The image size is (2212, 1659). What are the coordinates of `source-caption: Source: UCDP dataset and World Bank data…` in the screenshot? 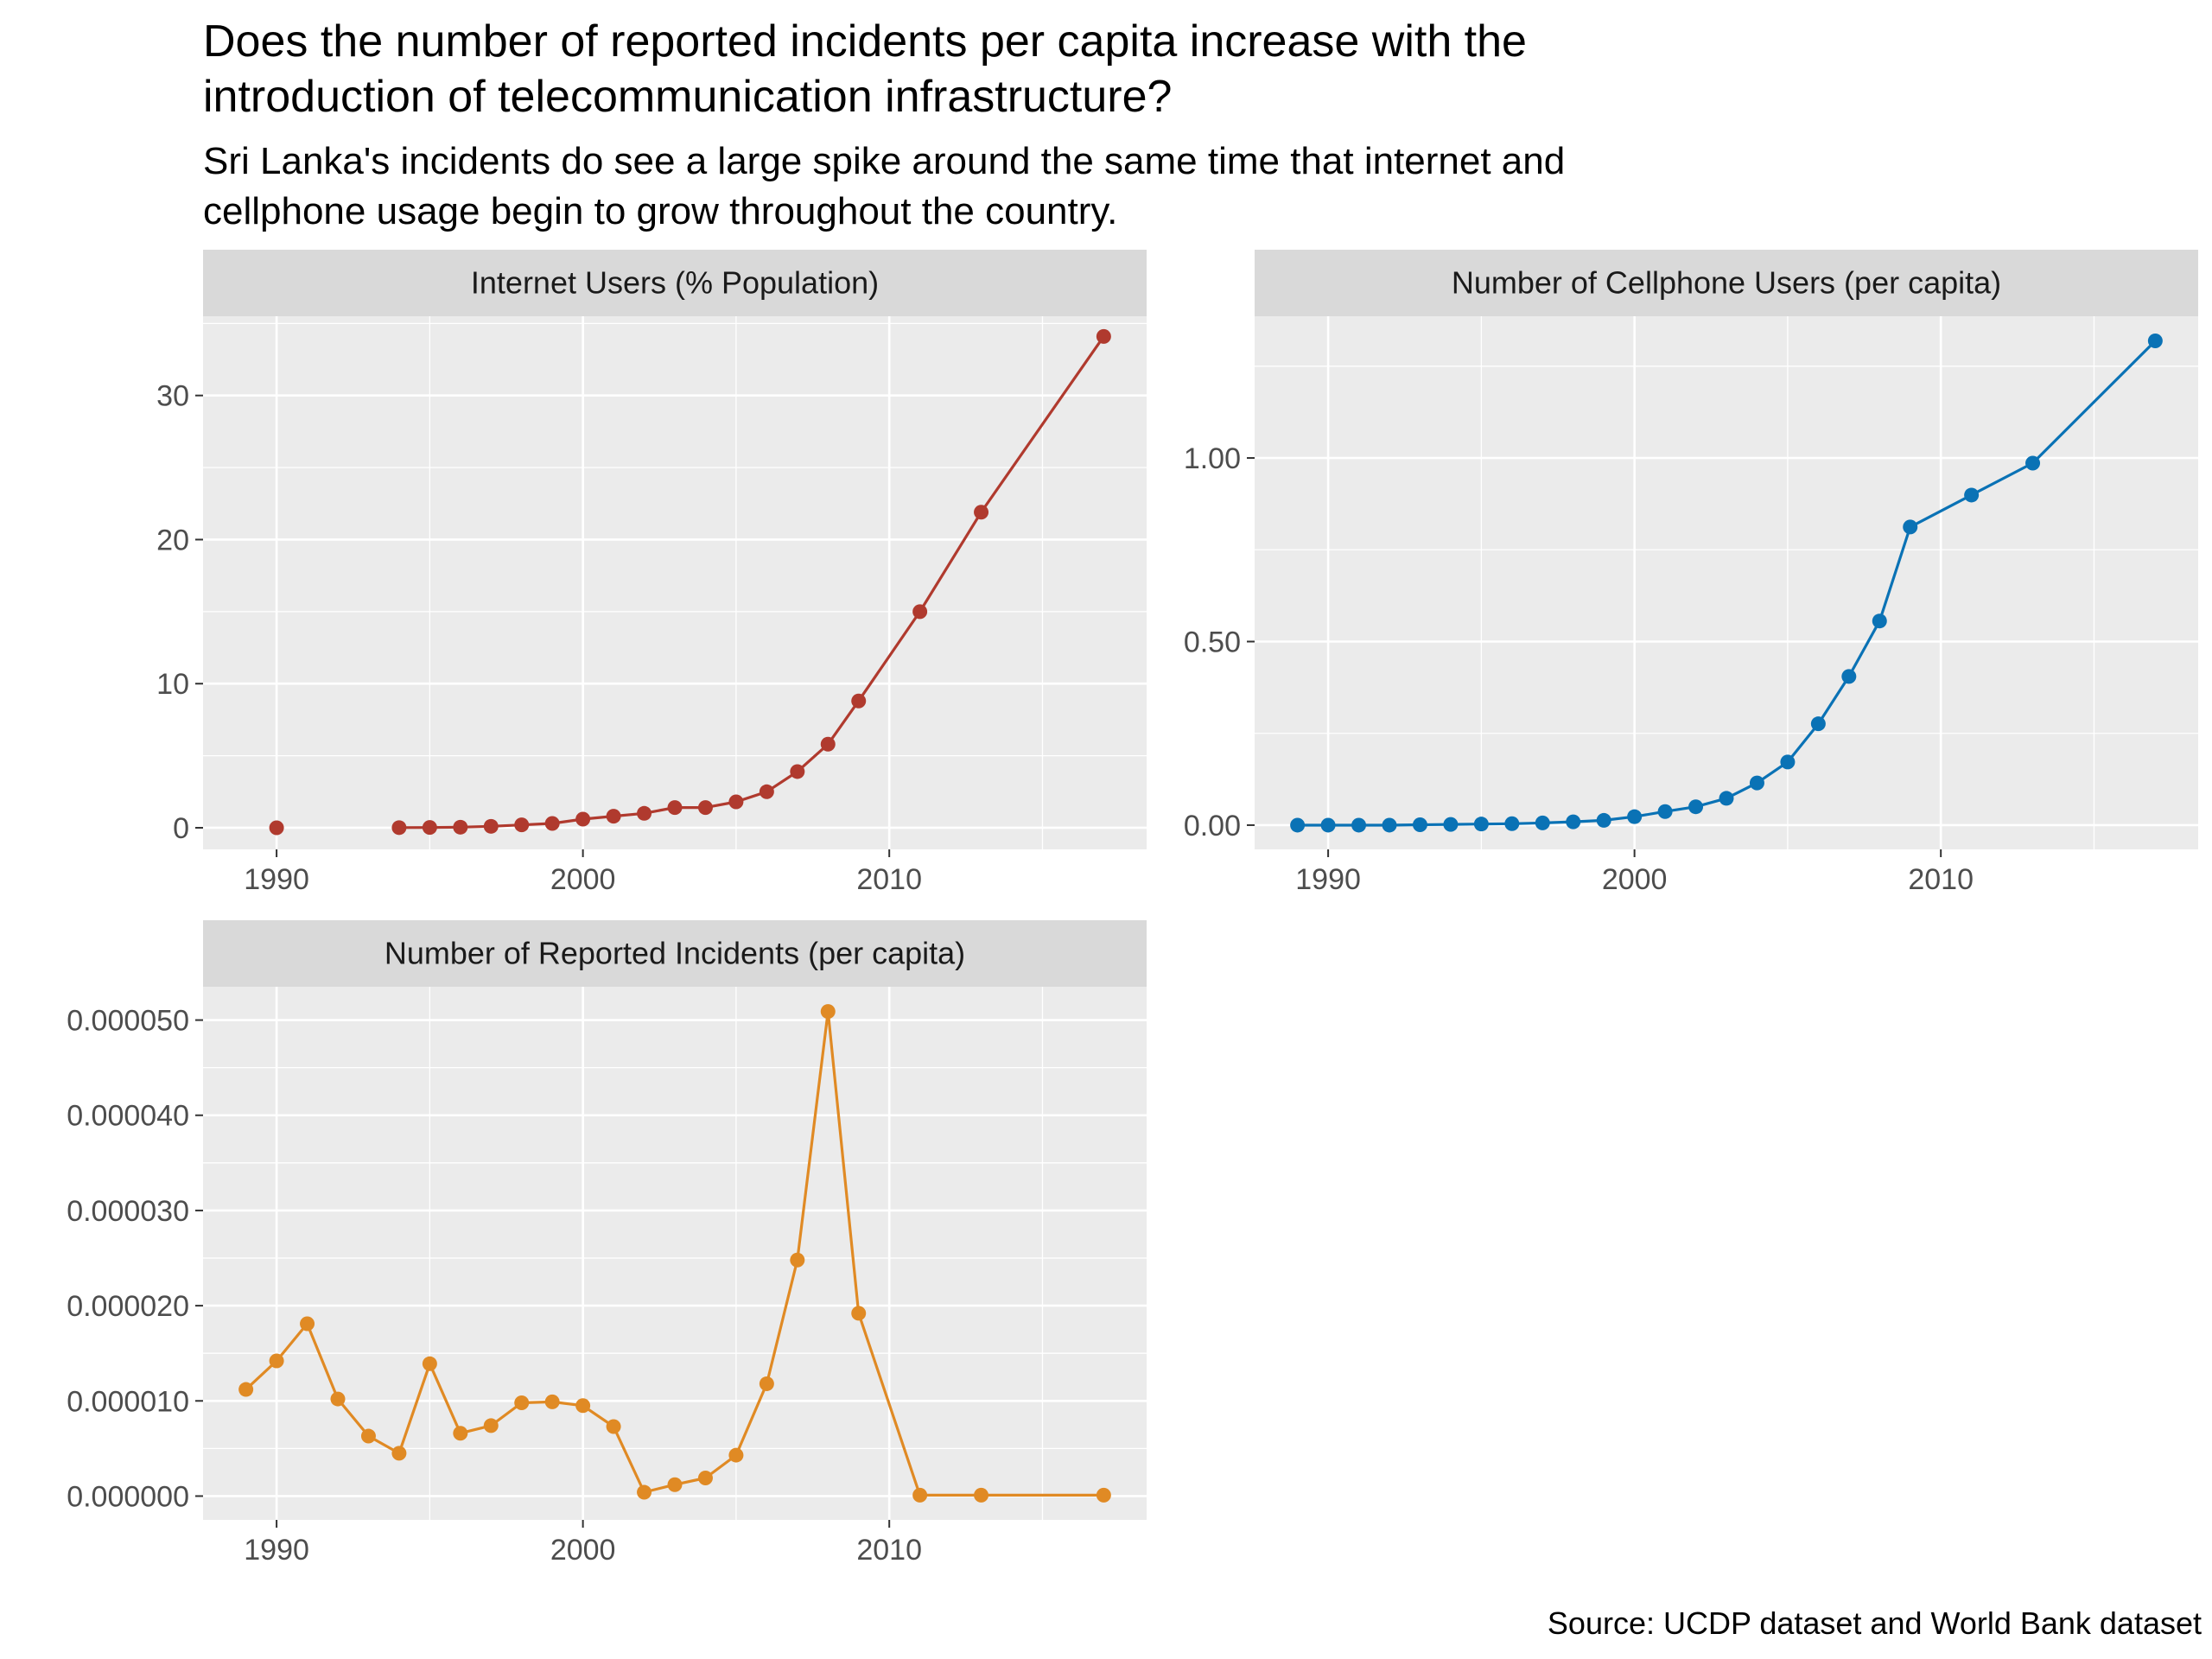 It's located at (1874, 1623).